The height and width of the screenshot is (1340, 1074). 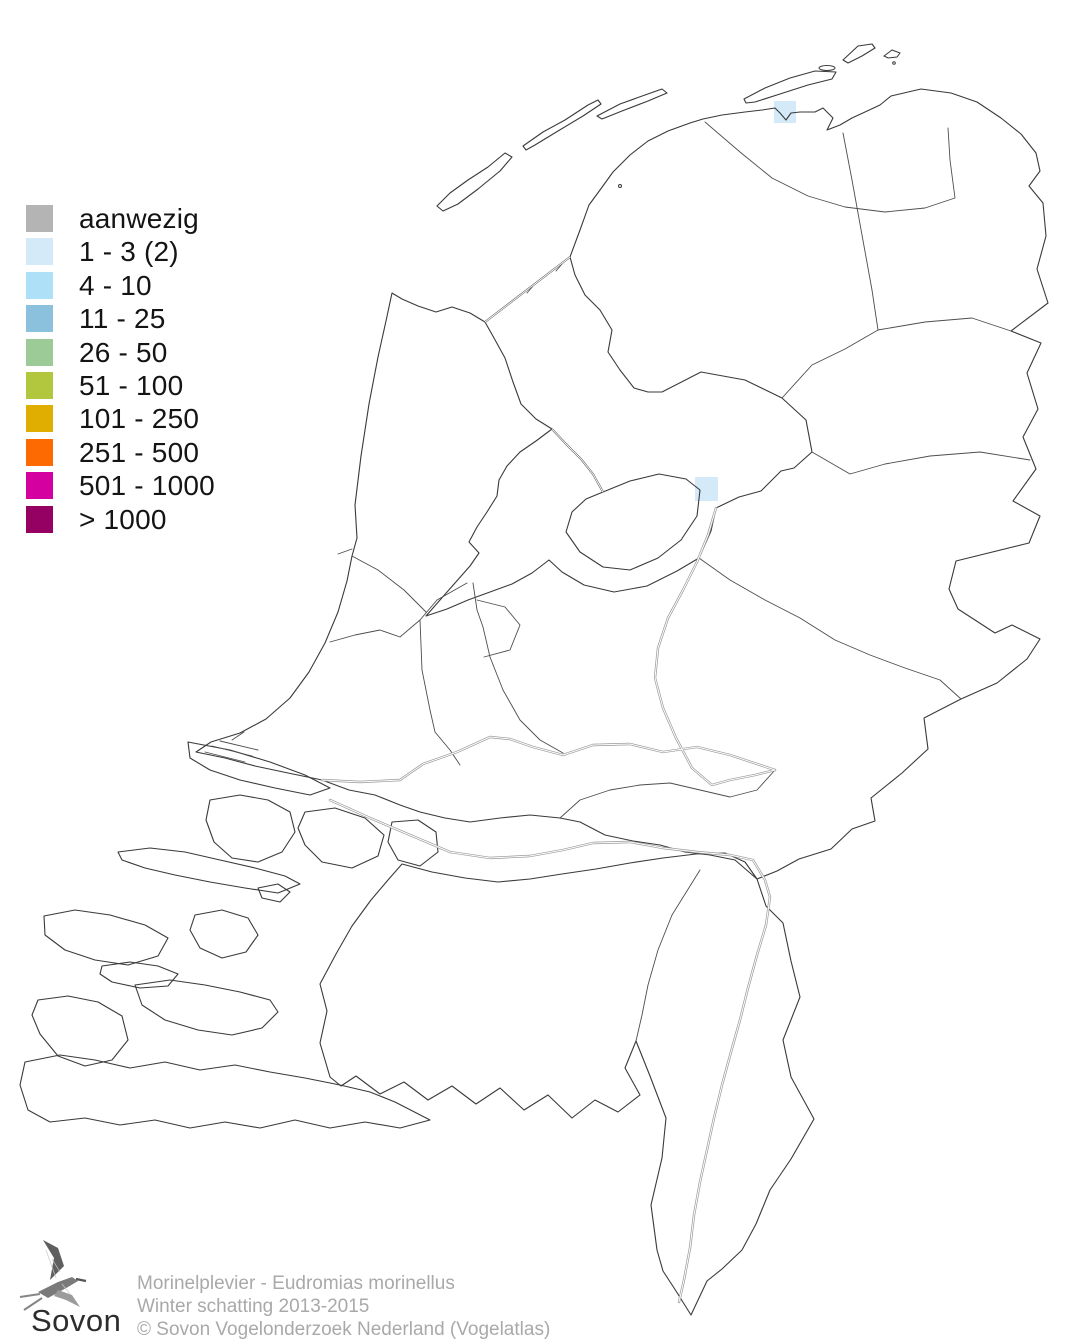 I want to click on frisian-canal, so click(x=830, y=167).